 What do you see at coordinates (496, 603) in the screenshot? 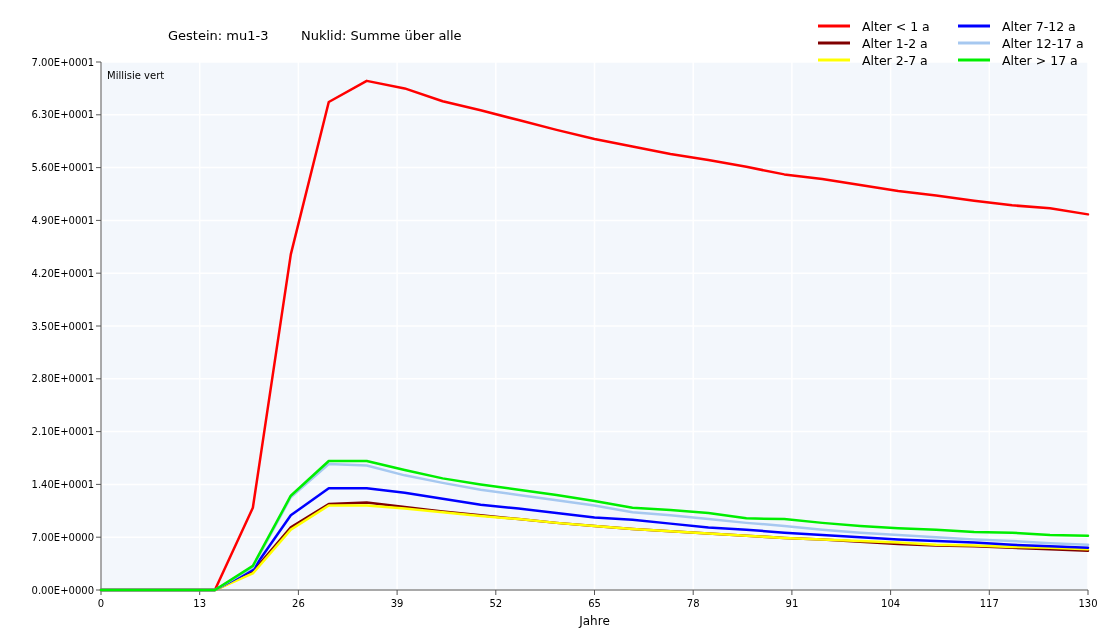
I see `x-tick-label: 52` at bounding box center [496, 603].